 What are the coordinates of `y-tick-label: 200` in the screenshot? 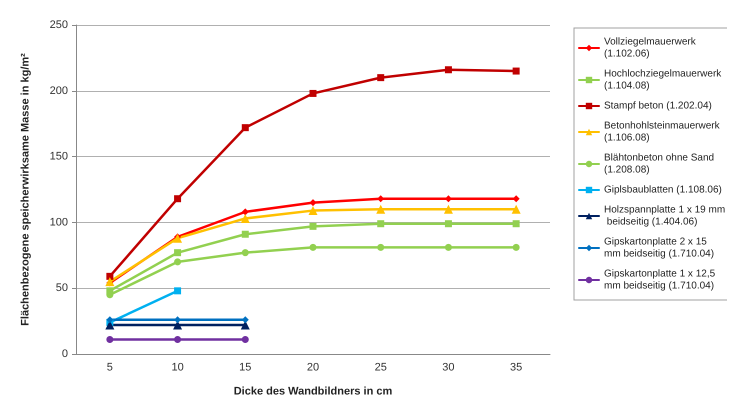 It's located at (59, 90).